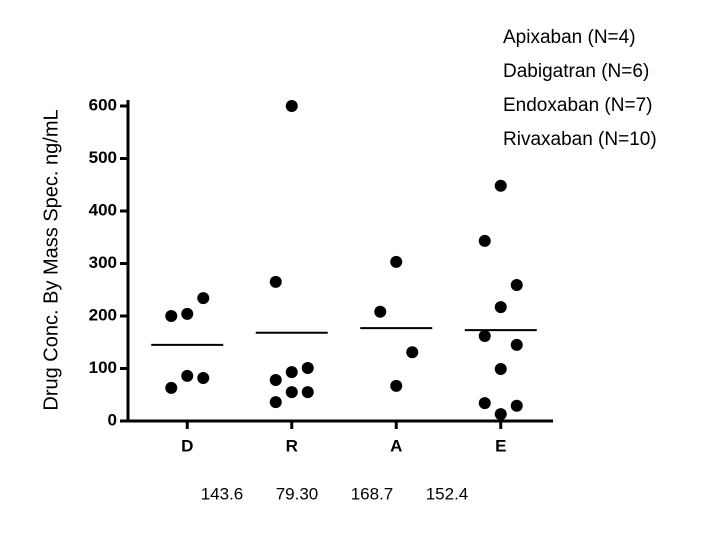 The height and width of the screenshot is (540, 720). What do you see at coordinates (500, 445) in the screenshot?
I see `x-tick-label: E` at bounding box center [500, 445].